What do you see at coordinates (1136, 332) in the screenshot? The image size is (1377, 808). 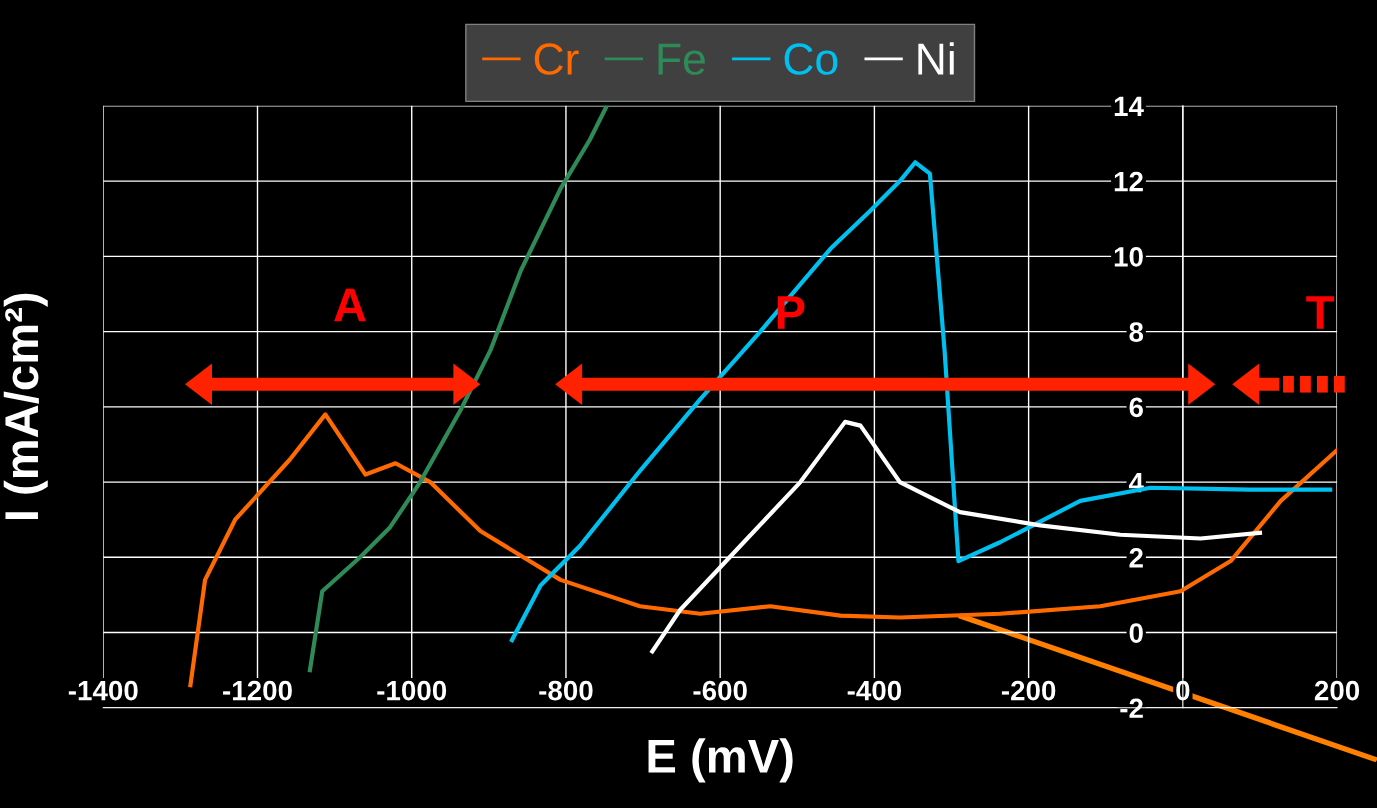 I see `y-tick-label: 8` at bounding box center [1136, 332].